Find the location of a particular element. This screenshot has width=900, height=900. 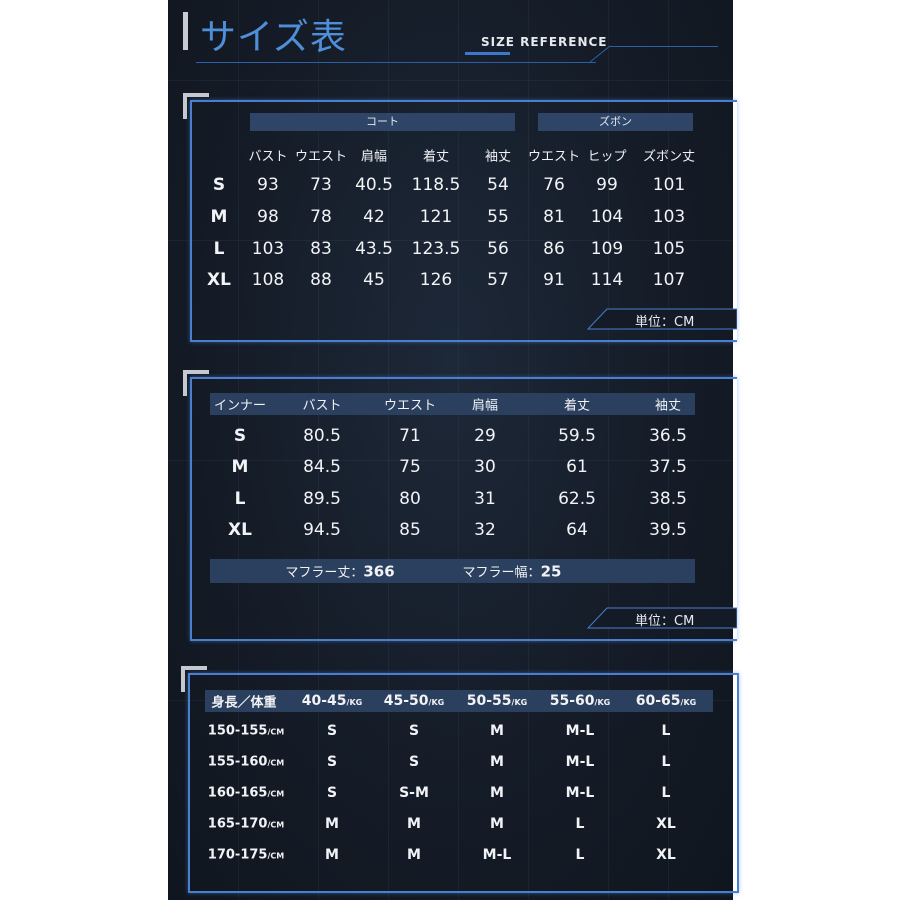

guide-header-bar is located at coordinates (459, 701).